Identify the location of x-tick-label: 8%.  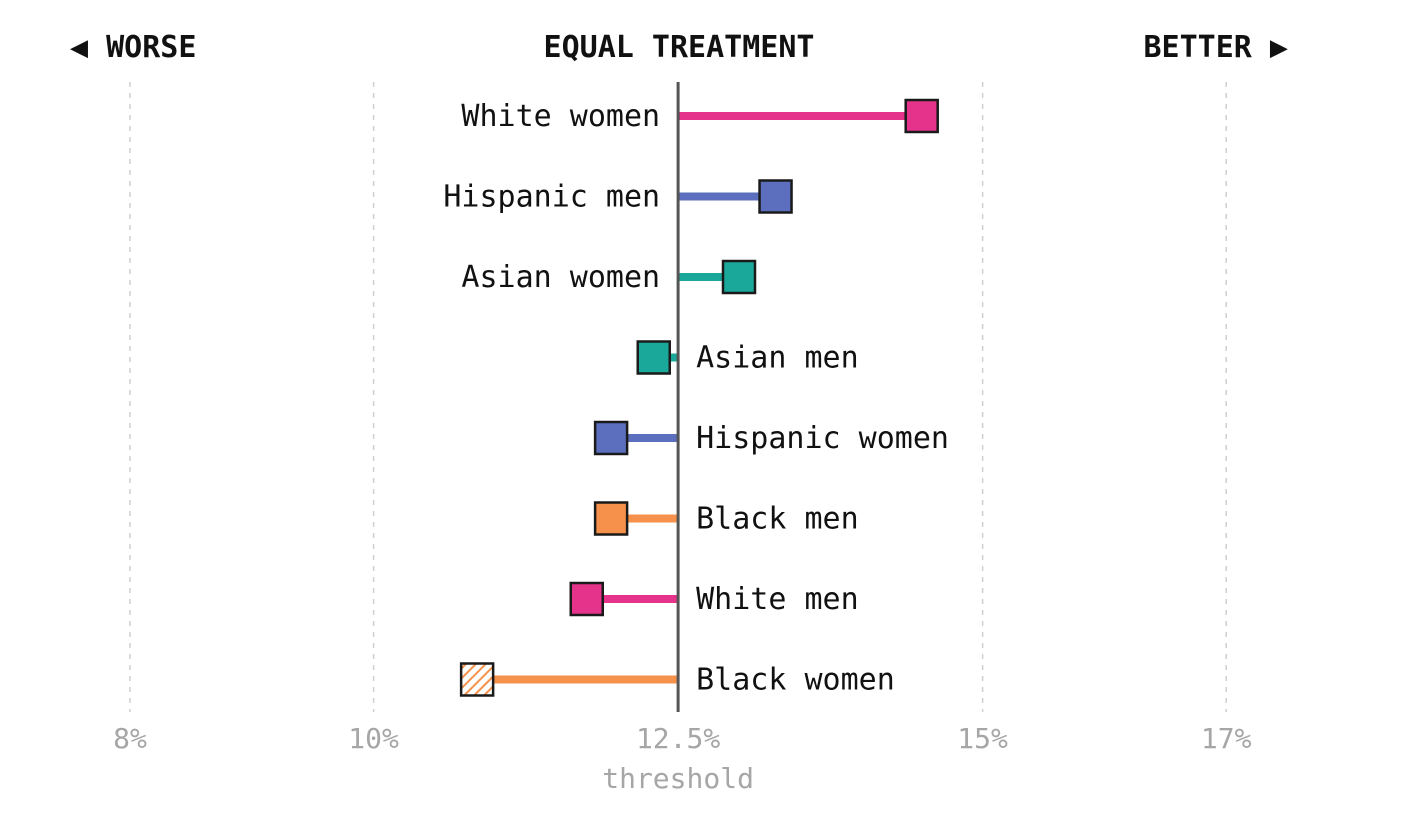
(130, 738).